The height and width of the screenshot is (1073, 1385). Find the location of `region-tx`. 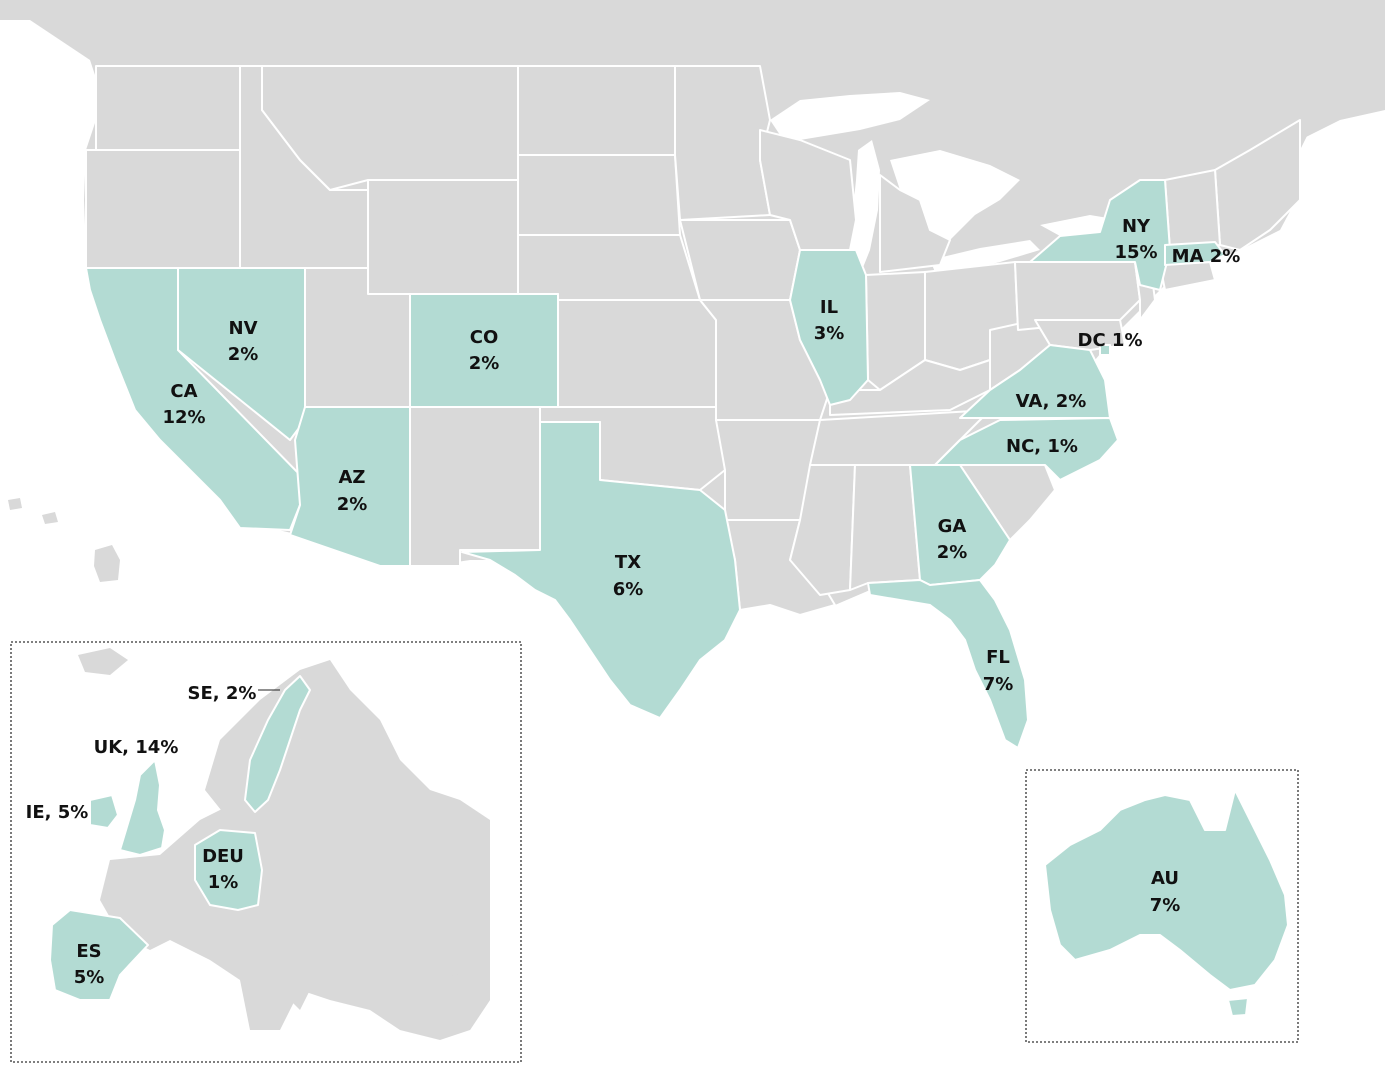

region-tx is located at coordinates (601, 570).